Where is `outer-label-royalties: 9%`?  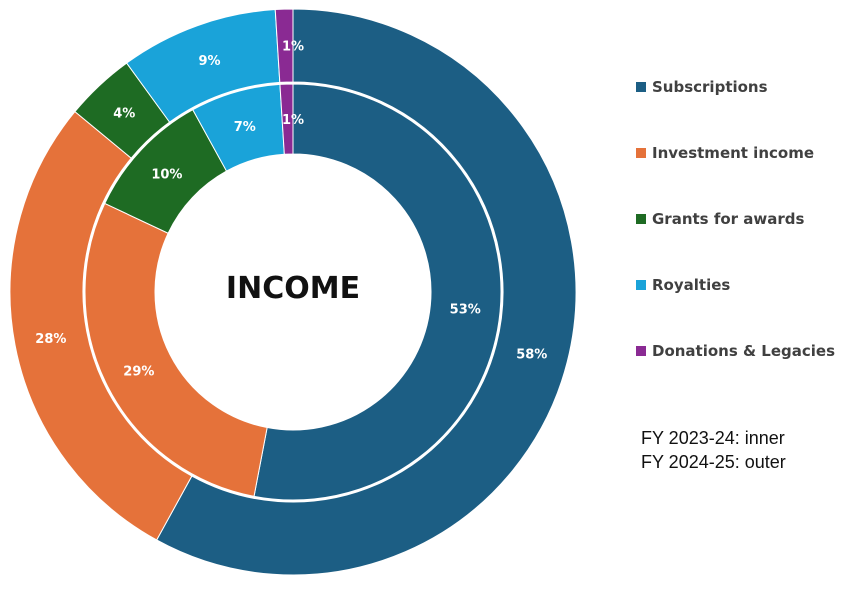
outer-label-royalties: 9% is located at coordinates (209, 61).